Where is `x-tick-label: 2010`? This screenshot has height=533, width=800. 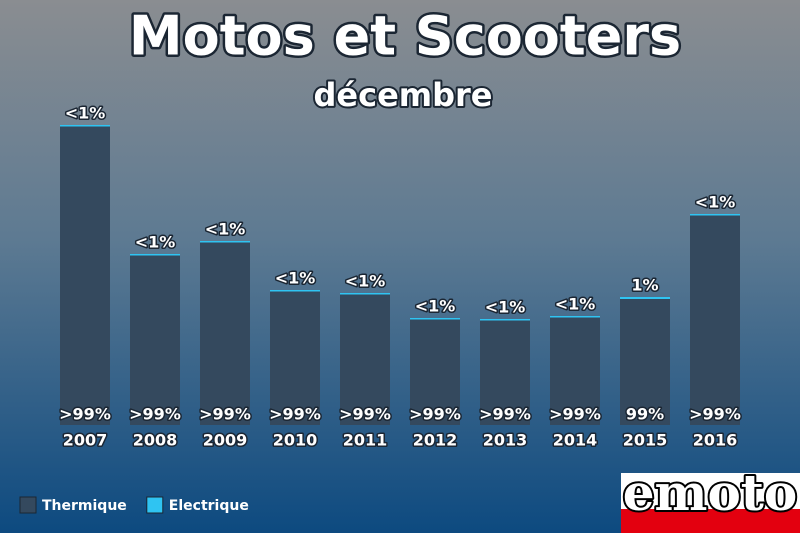 x-tick-label: 2010 is located at coordinates (295, 440).